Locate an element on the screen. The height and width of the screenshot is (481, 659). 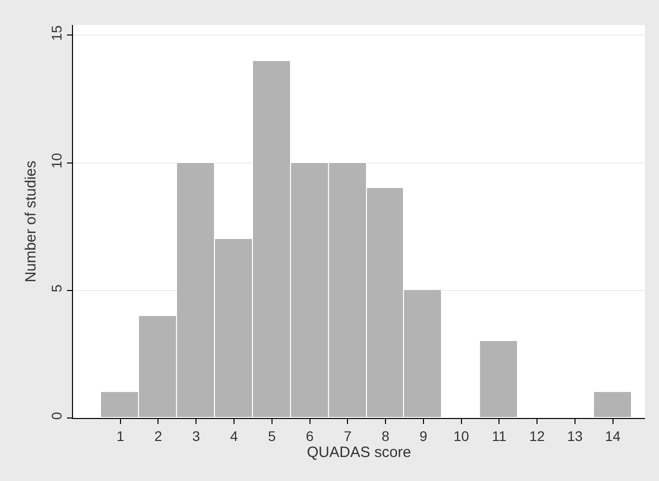
x-tick-label: 1 is located at coordinates (120, 436).